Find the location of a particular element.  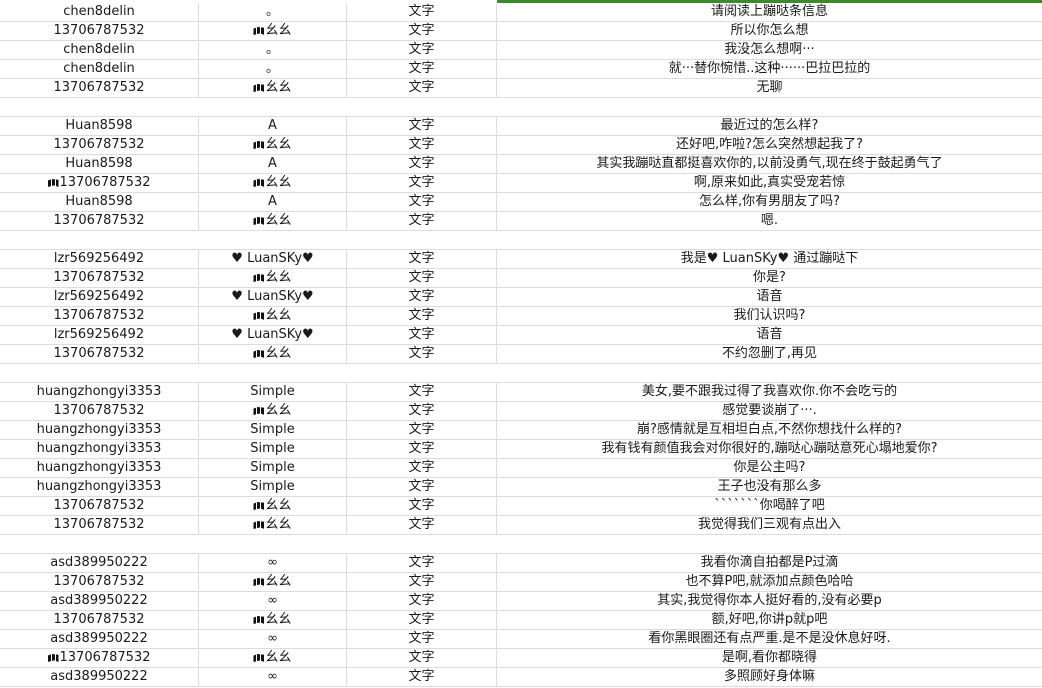

cell-message: 还好吧,咋啦?怎么突然想起我了? is located at coordinates (769, 145).